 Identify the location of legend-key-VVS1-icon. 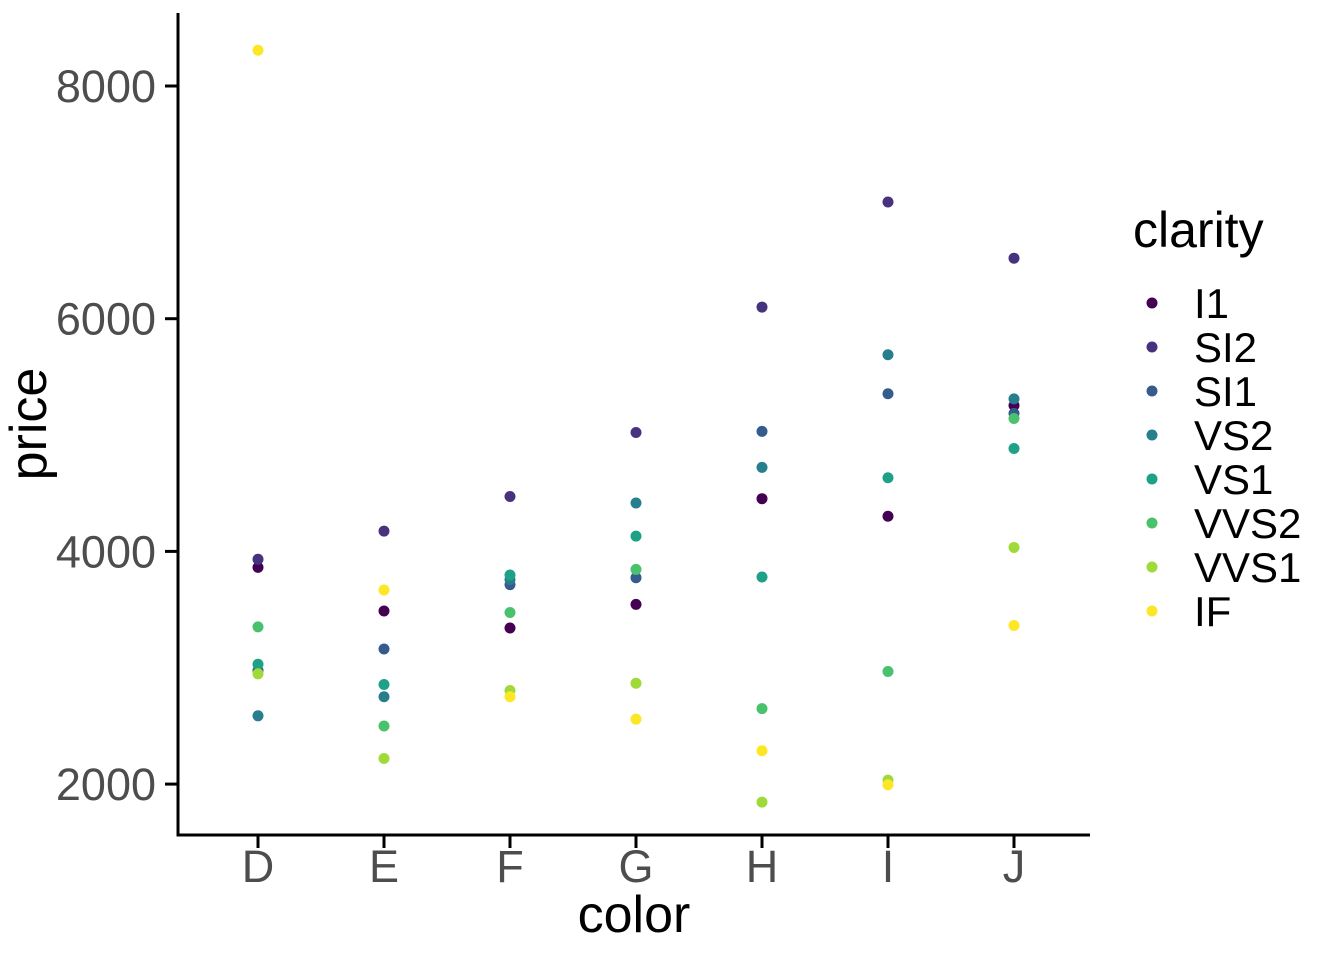
(1152, 567).